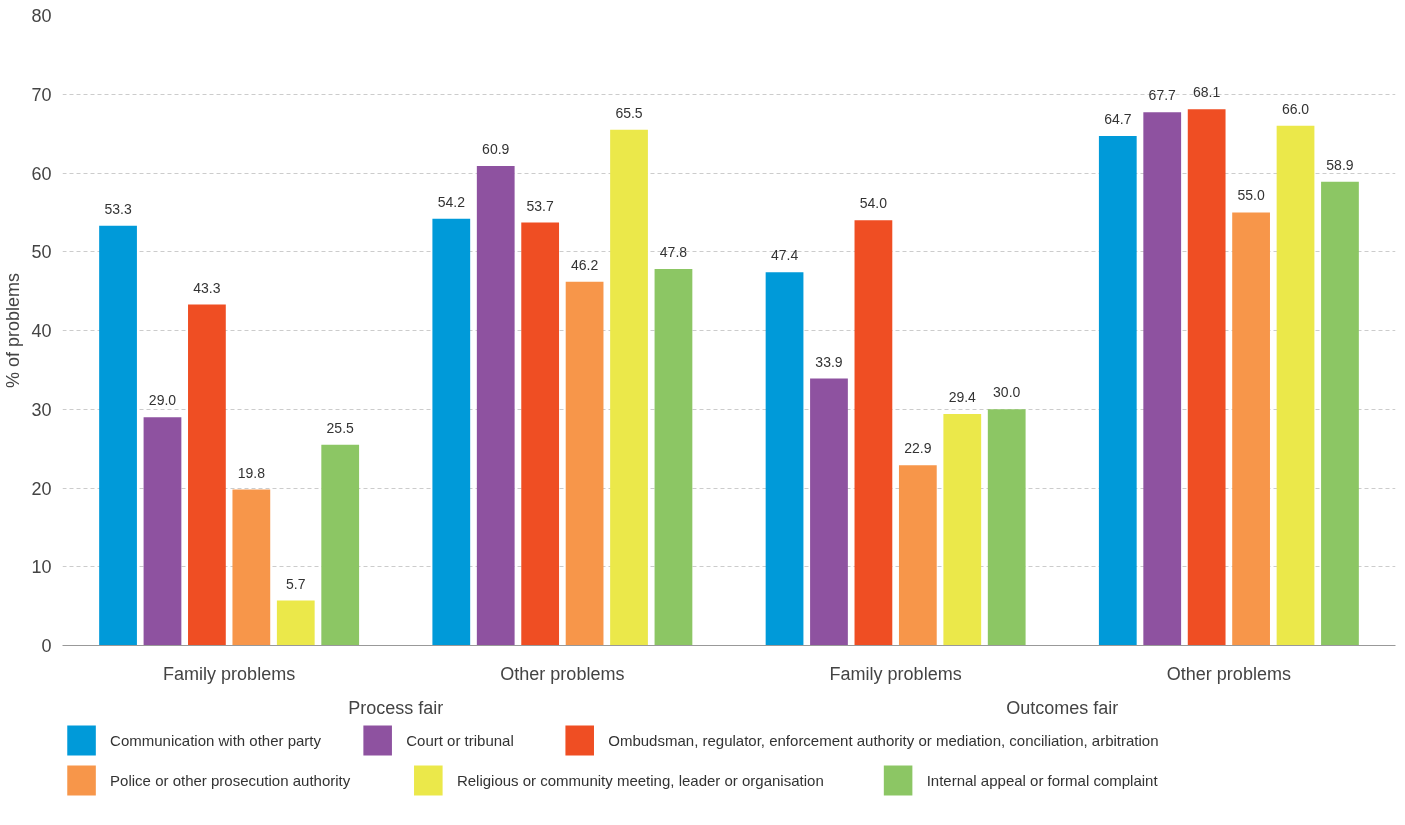 The height and width of the screenshot is (825, 1405). Describe the element at coordinates (540, 205) in the screenshot. I see `data-label: 53.7` at that location.